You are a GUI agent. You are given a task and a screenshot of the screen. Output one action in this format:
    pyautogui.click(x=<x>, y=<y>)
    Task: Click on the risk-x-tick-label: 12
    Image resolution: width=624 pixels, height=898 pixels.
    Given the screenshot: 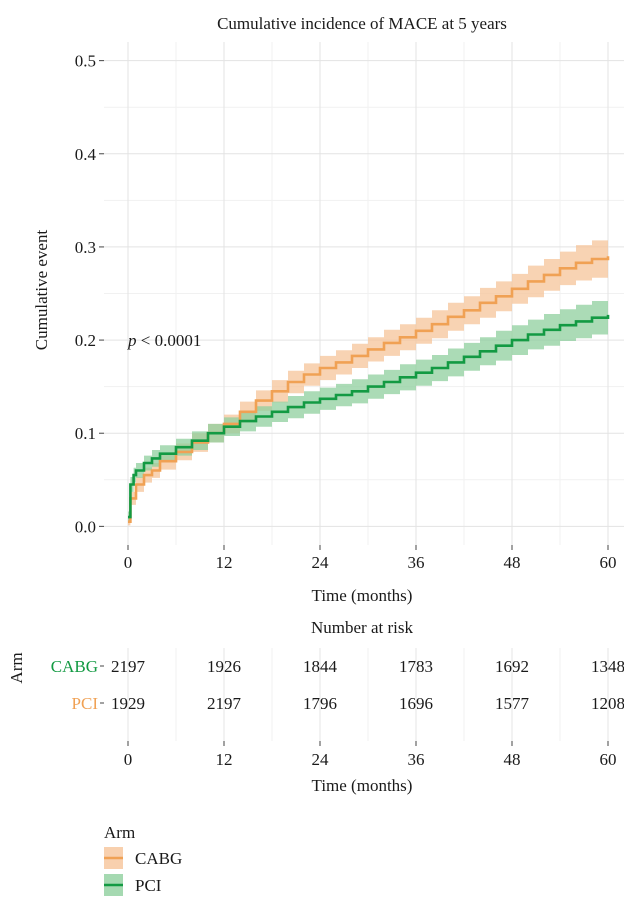 What is the action you would take?
    pyautogui.click(x=224, y=759)
    